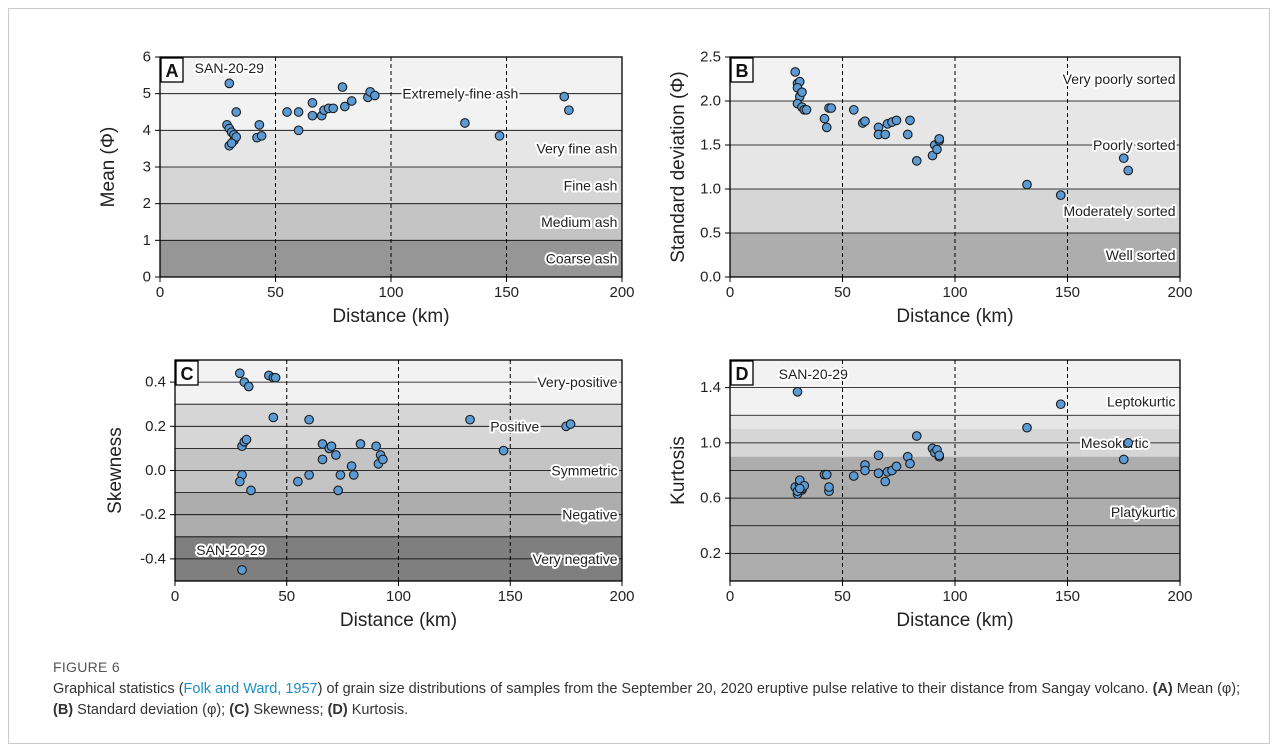 The width and height of the screenshot is (1279, 753). I want to click on class-label-halo: Leptokurtic, so click(1141, 401).